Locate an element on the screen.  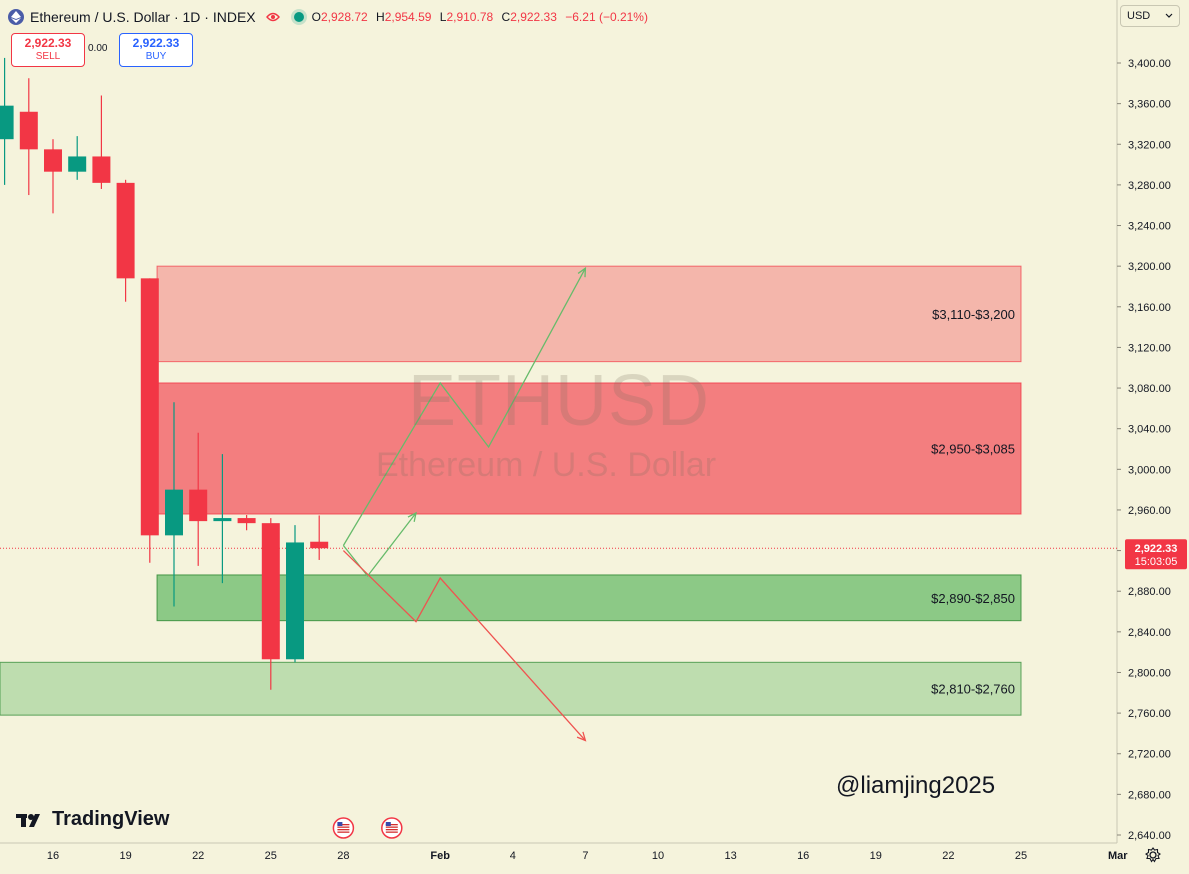
chevron-down-icon is located at coordinates (1169, 16).